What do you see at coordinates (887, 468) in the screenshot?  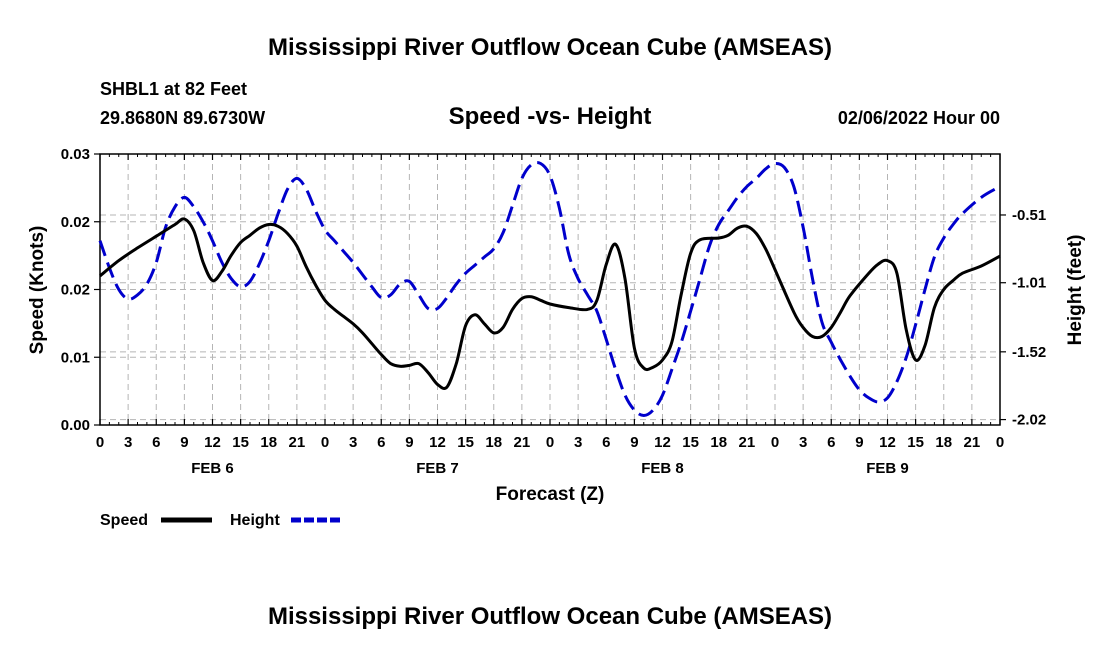 I see `day-label: FEB 9` at bounding box center [887, 468].